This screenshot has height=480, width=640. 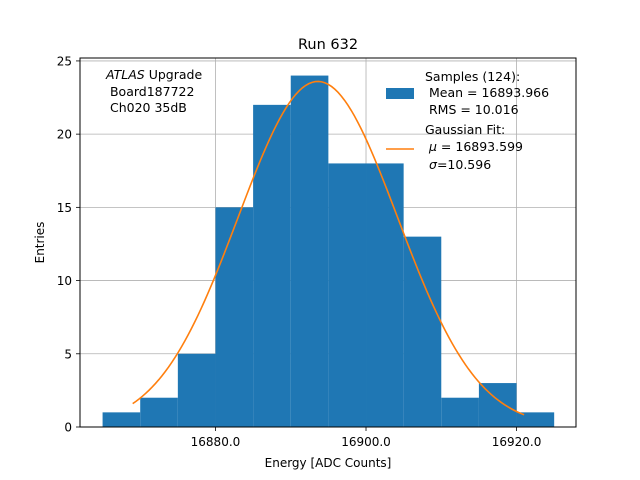 I want to click on x-tick-label-2: 16920.0, so click(x=517, y=442).